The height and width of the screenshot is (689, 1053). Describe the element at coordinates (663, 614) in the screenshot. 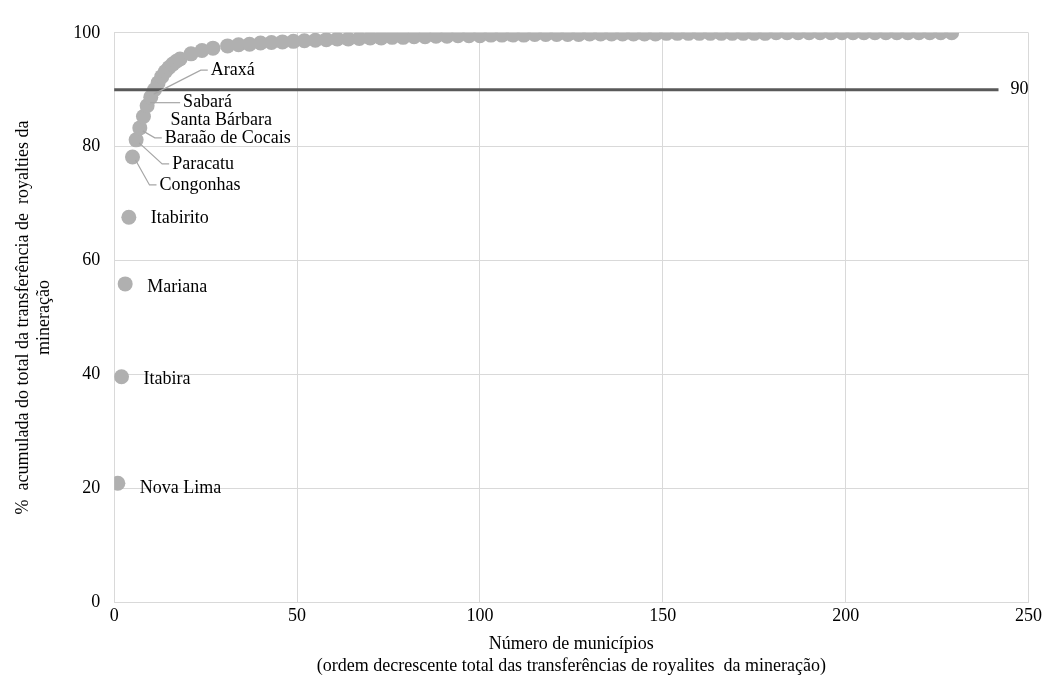

I see `x-tick-label: 150` at that location.